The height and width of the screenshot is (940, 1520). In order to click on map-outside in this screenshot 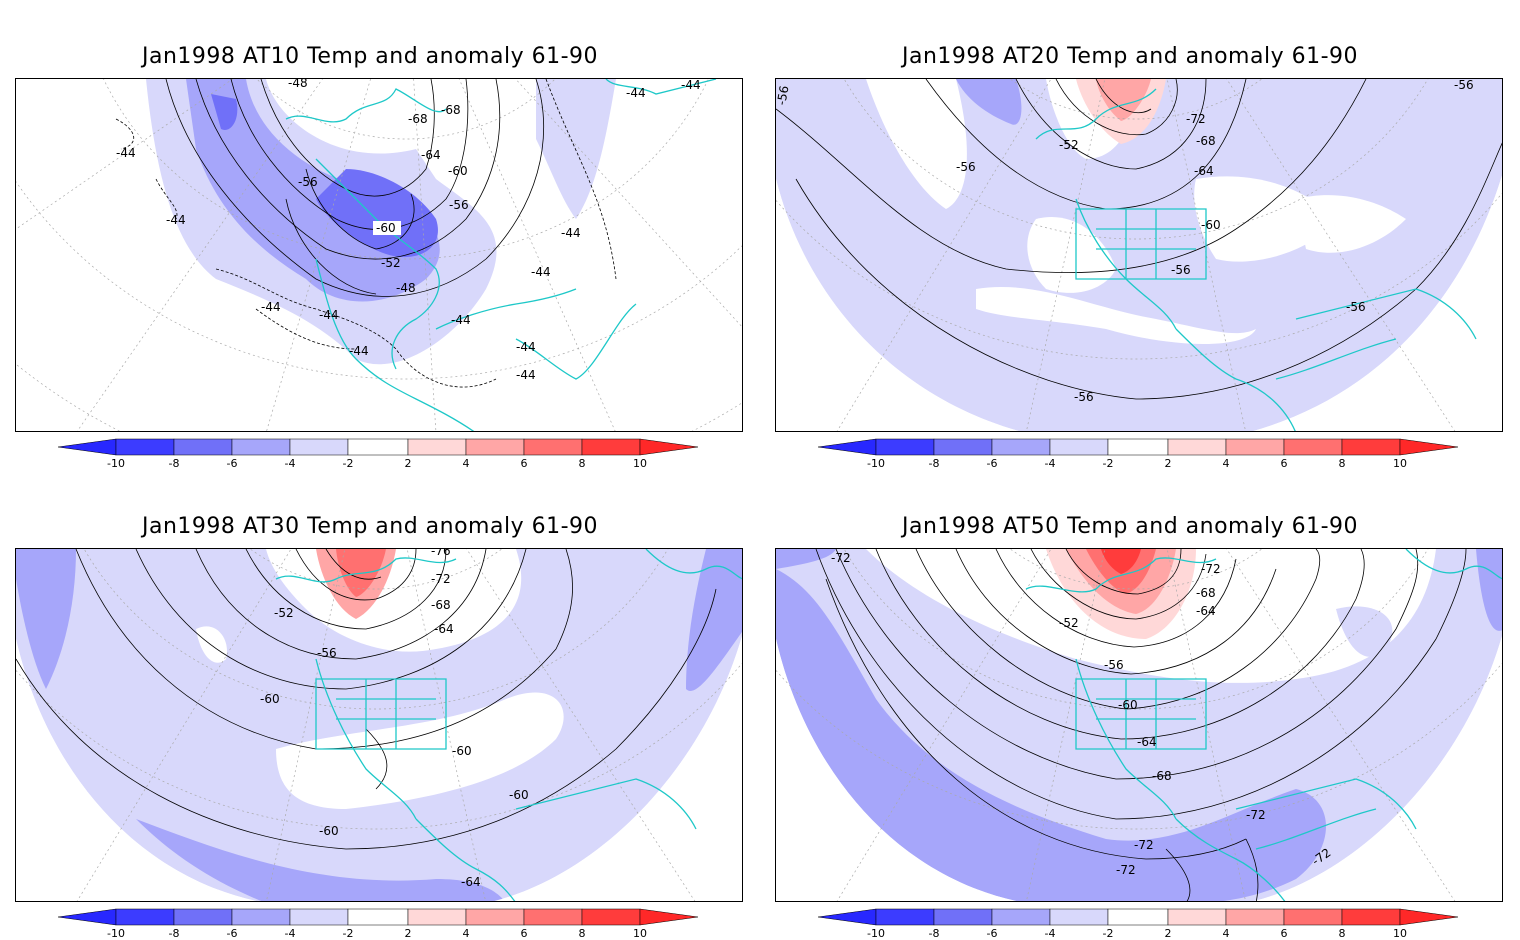, I will do `click(1139, 768)`.